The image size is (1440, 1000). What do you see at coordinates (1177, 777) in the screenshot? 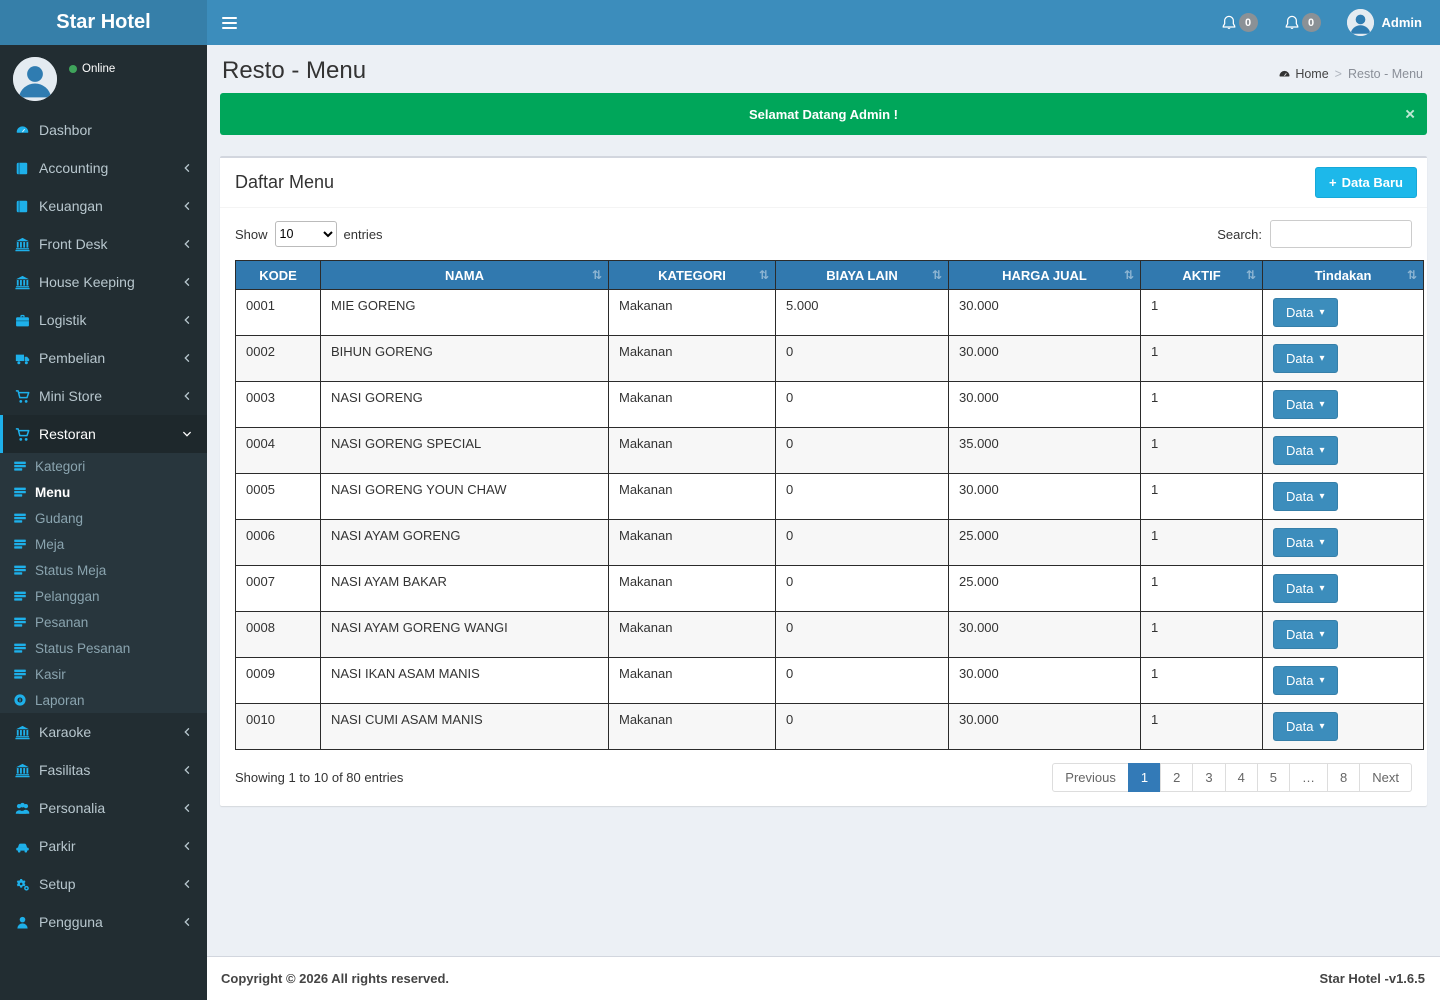
I see `pagination-2: 2` at bounding box center [1177, 777].